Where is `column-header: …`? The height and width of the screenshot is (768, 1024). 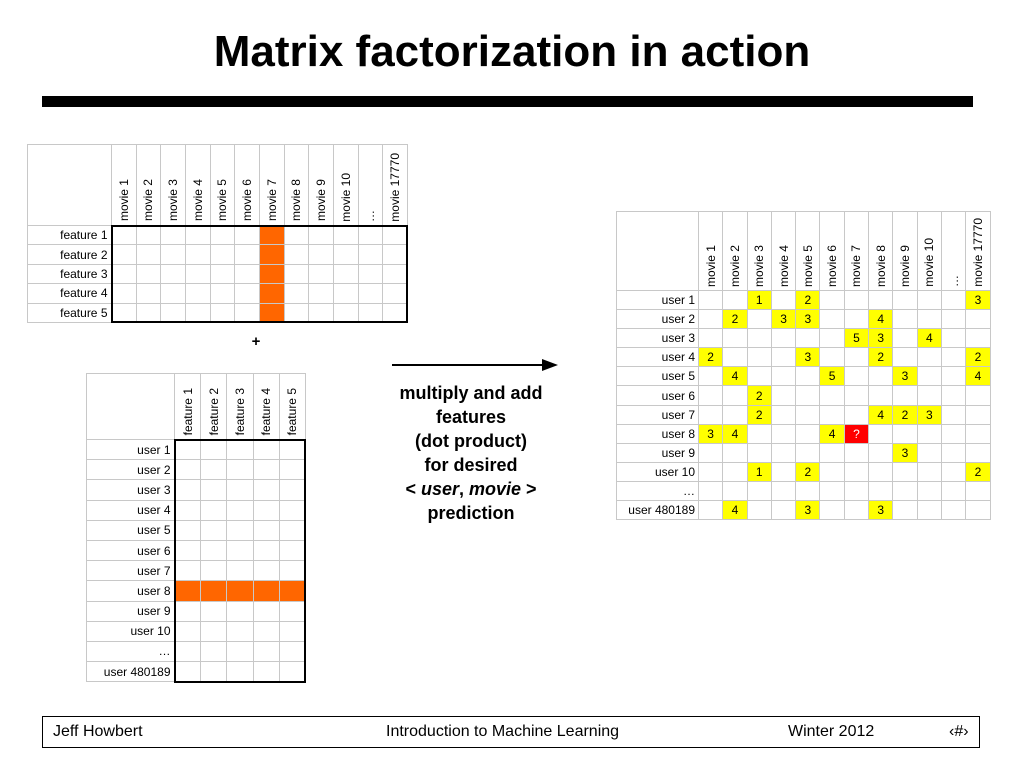 column-header: … is located at coordinates (953, 251).